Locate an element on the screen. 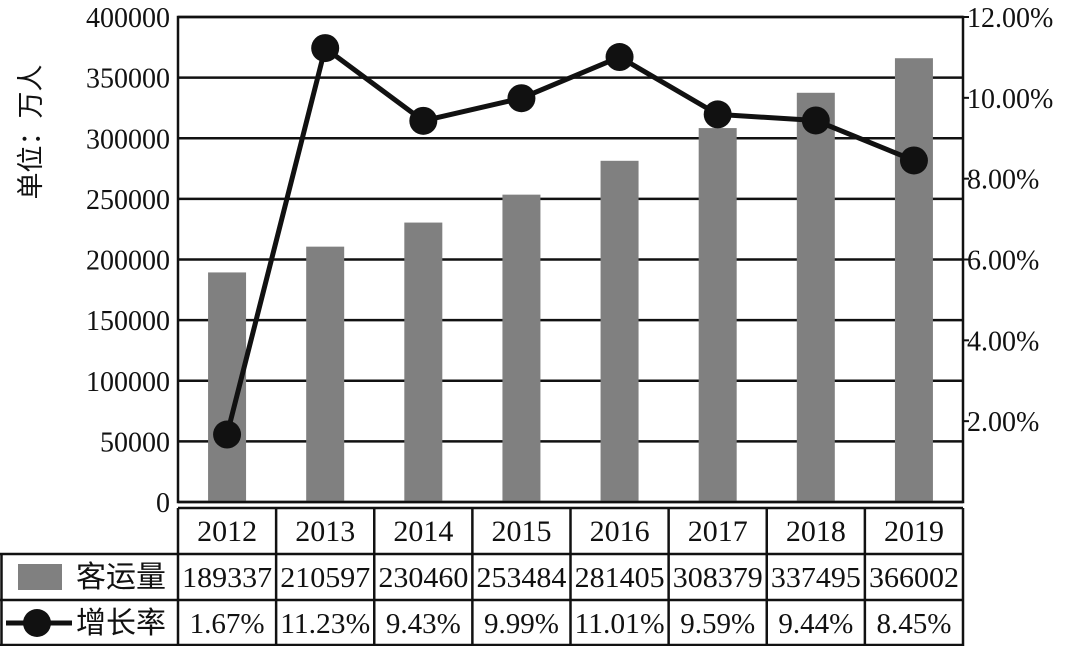 Image resolution: width=1080 pixels, height=646 pixels. y2-tick-label: 4.00% is located at coordinates (1003, 341).